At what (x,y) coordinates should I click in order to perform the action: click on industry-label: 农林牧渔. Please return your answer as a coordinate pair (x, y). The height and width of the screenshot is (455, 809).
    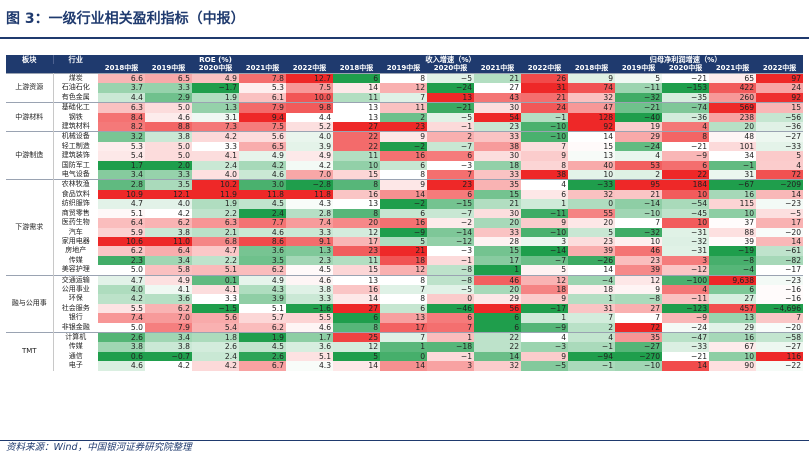
    Looking at the image, I should click on (75, 184).